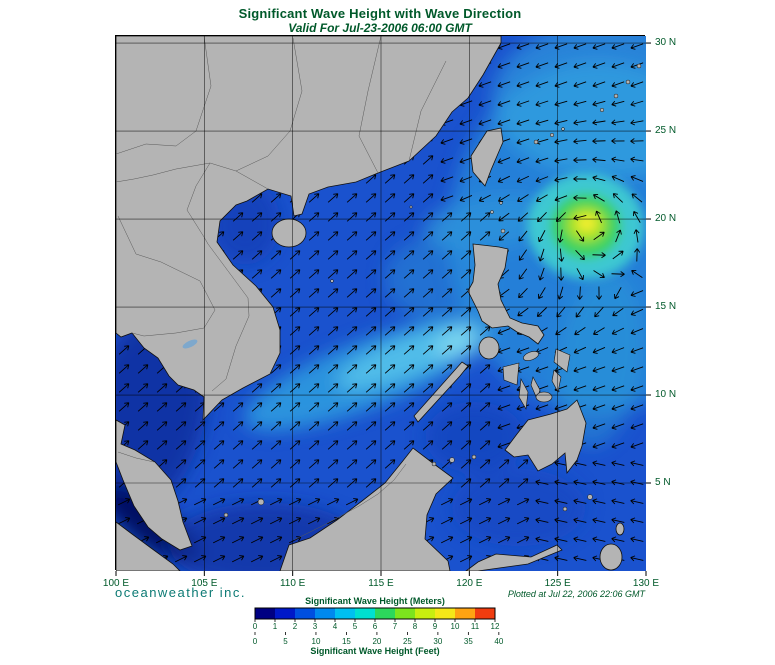 This screenshot has width=775, height=665. I want to click on border-kalimantan, so click(350, 502).